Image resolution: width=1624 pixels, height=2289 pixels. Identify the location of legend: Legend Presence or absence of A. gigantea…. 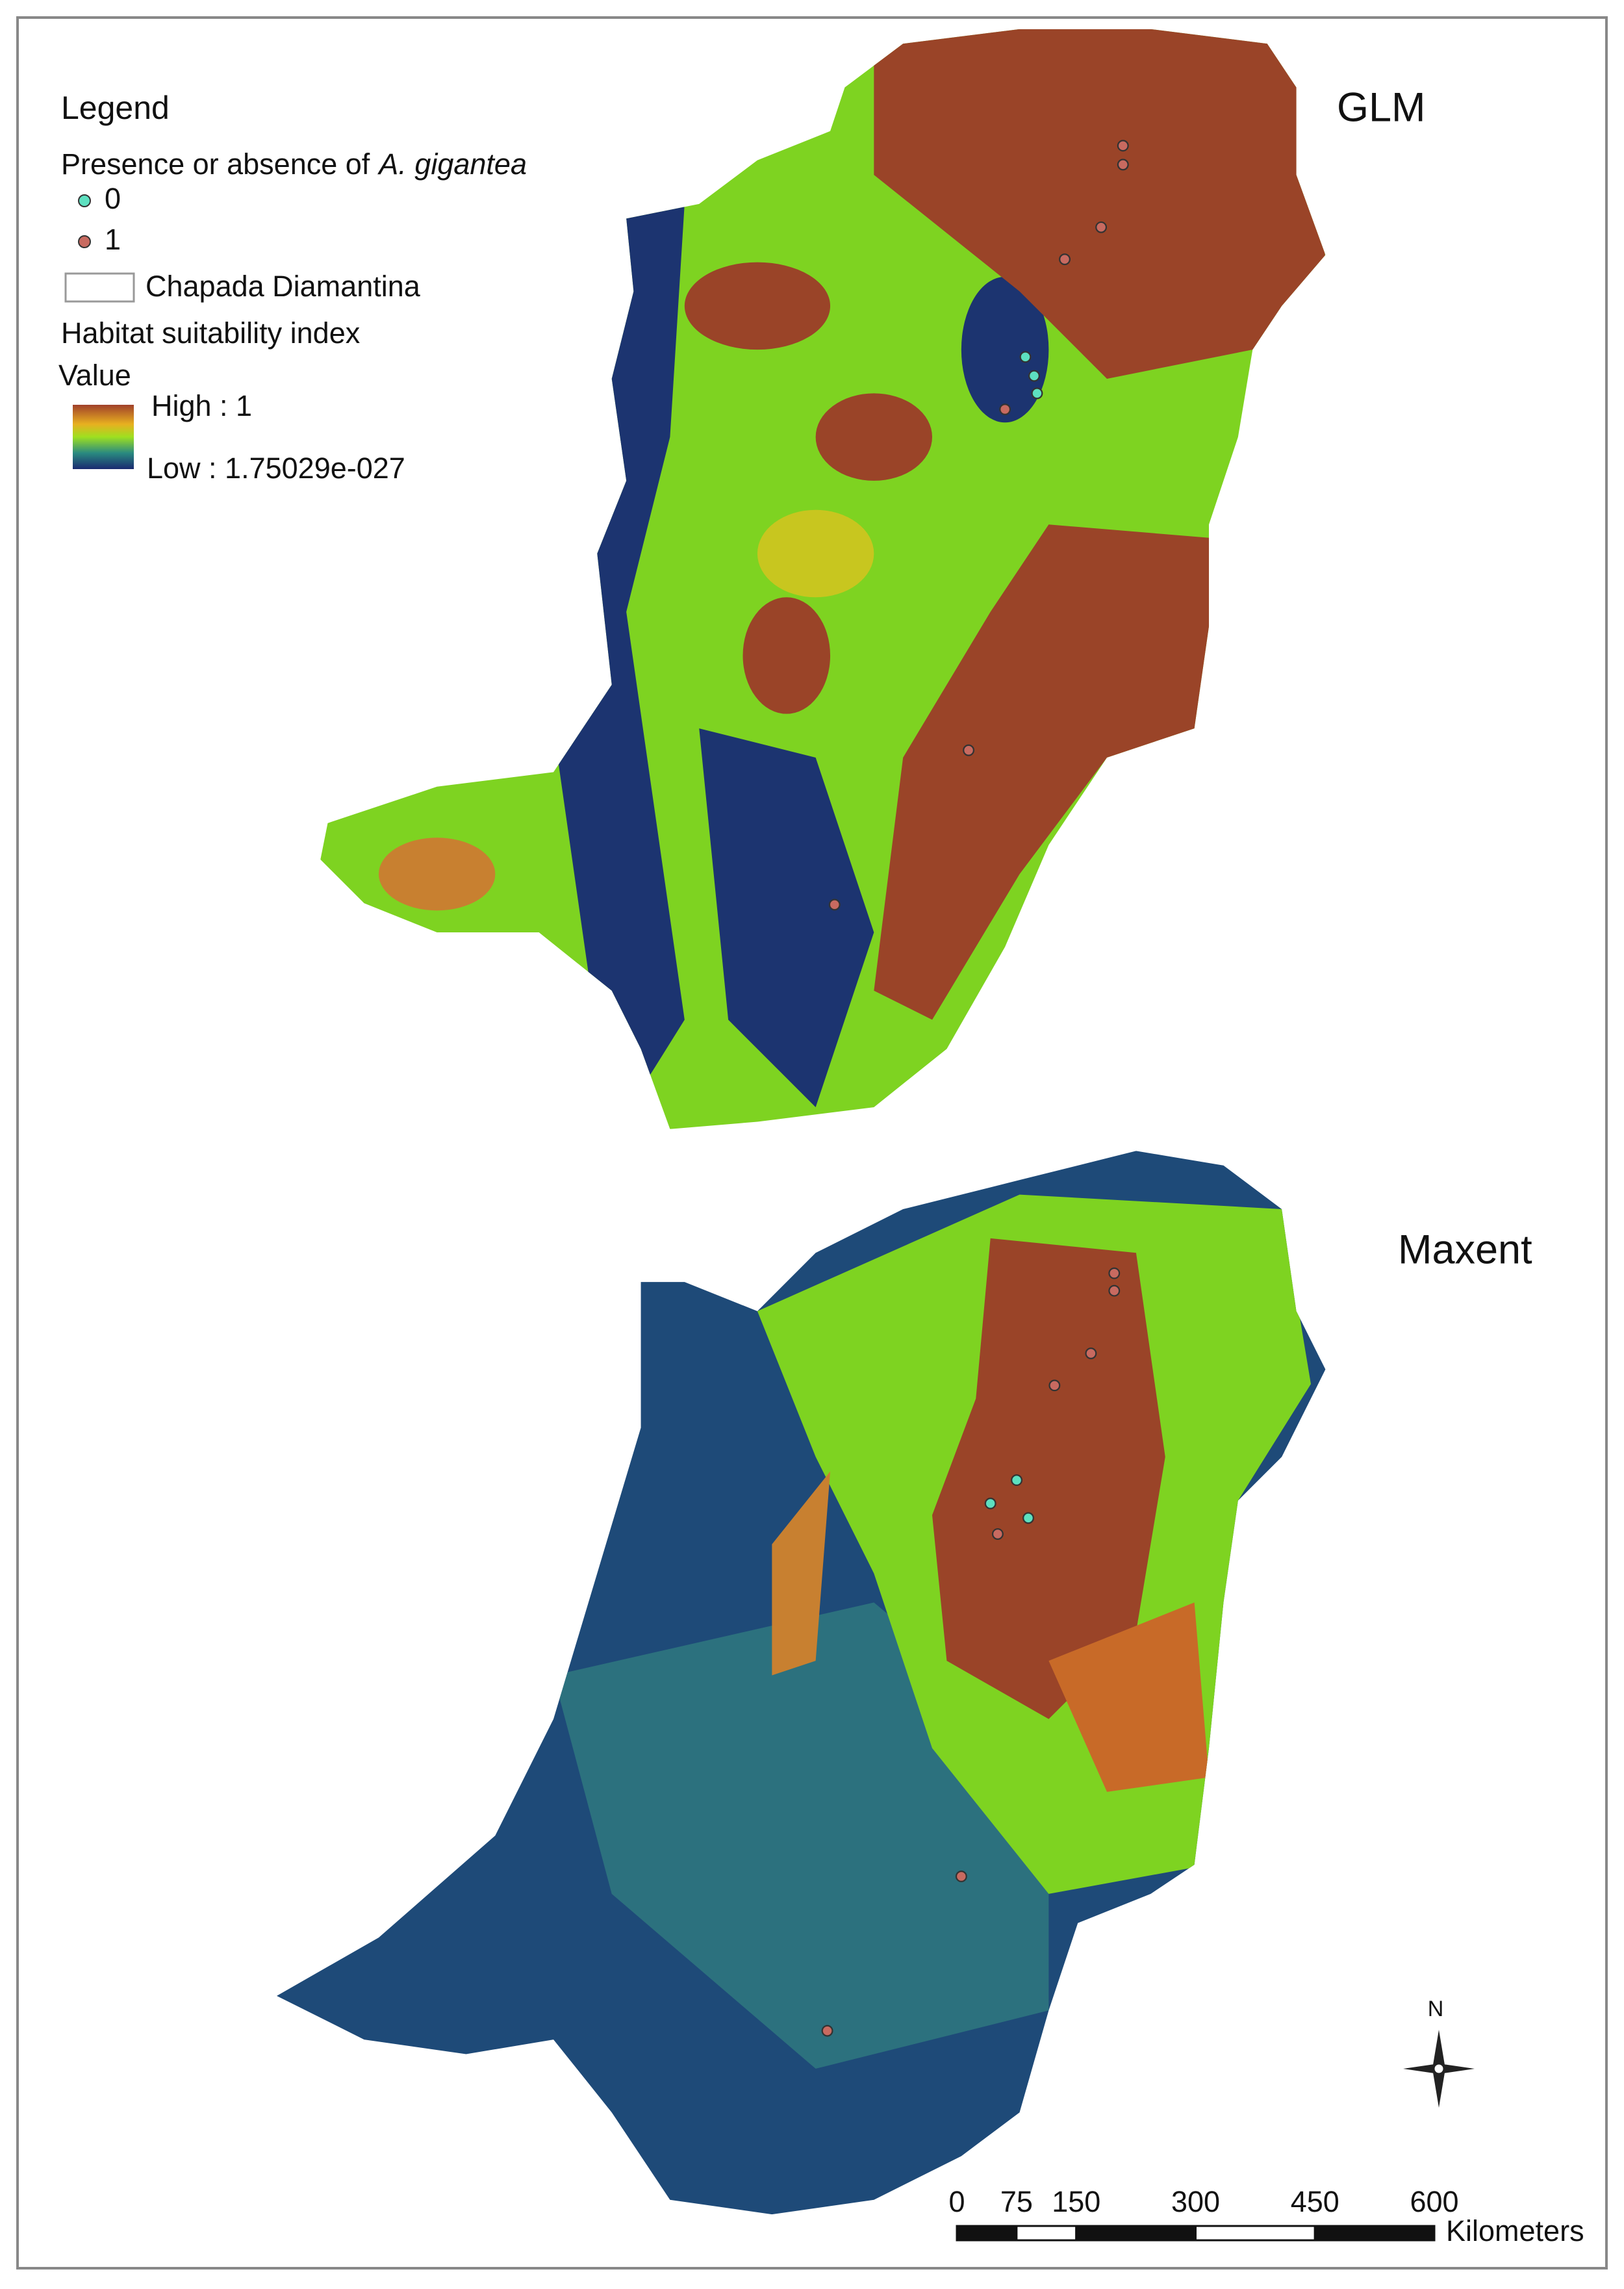
(292, 287).